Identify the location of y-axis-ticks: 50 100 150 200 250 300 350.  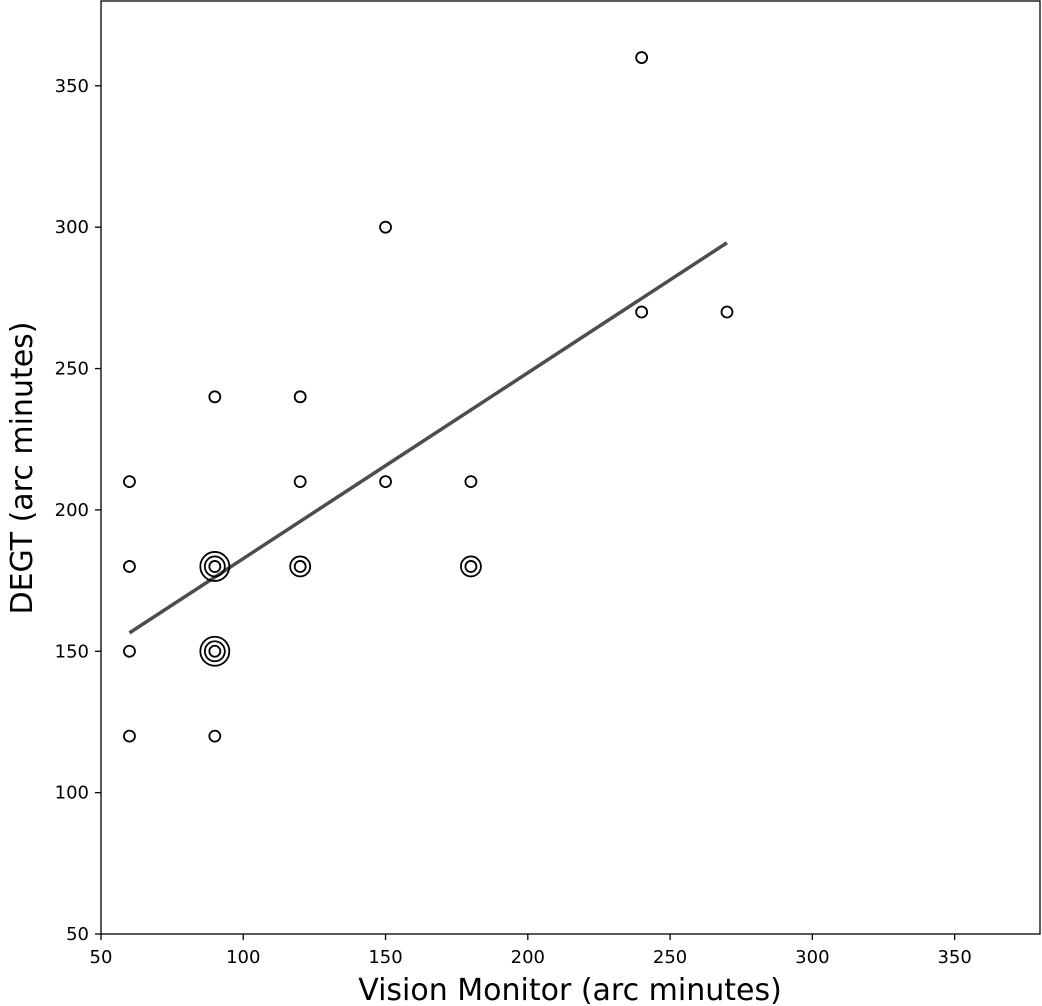
(78, 510).